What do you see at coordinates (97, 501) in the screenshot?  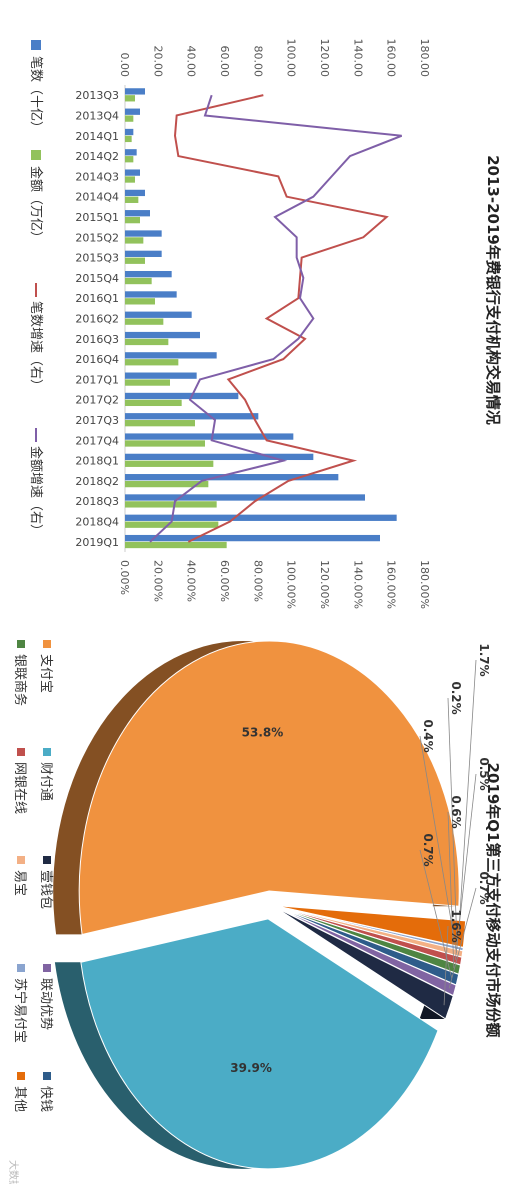 I see `category-tick: 2018Q3` at bounding box center [97, 501].